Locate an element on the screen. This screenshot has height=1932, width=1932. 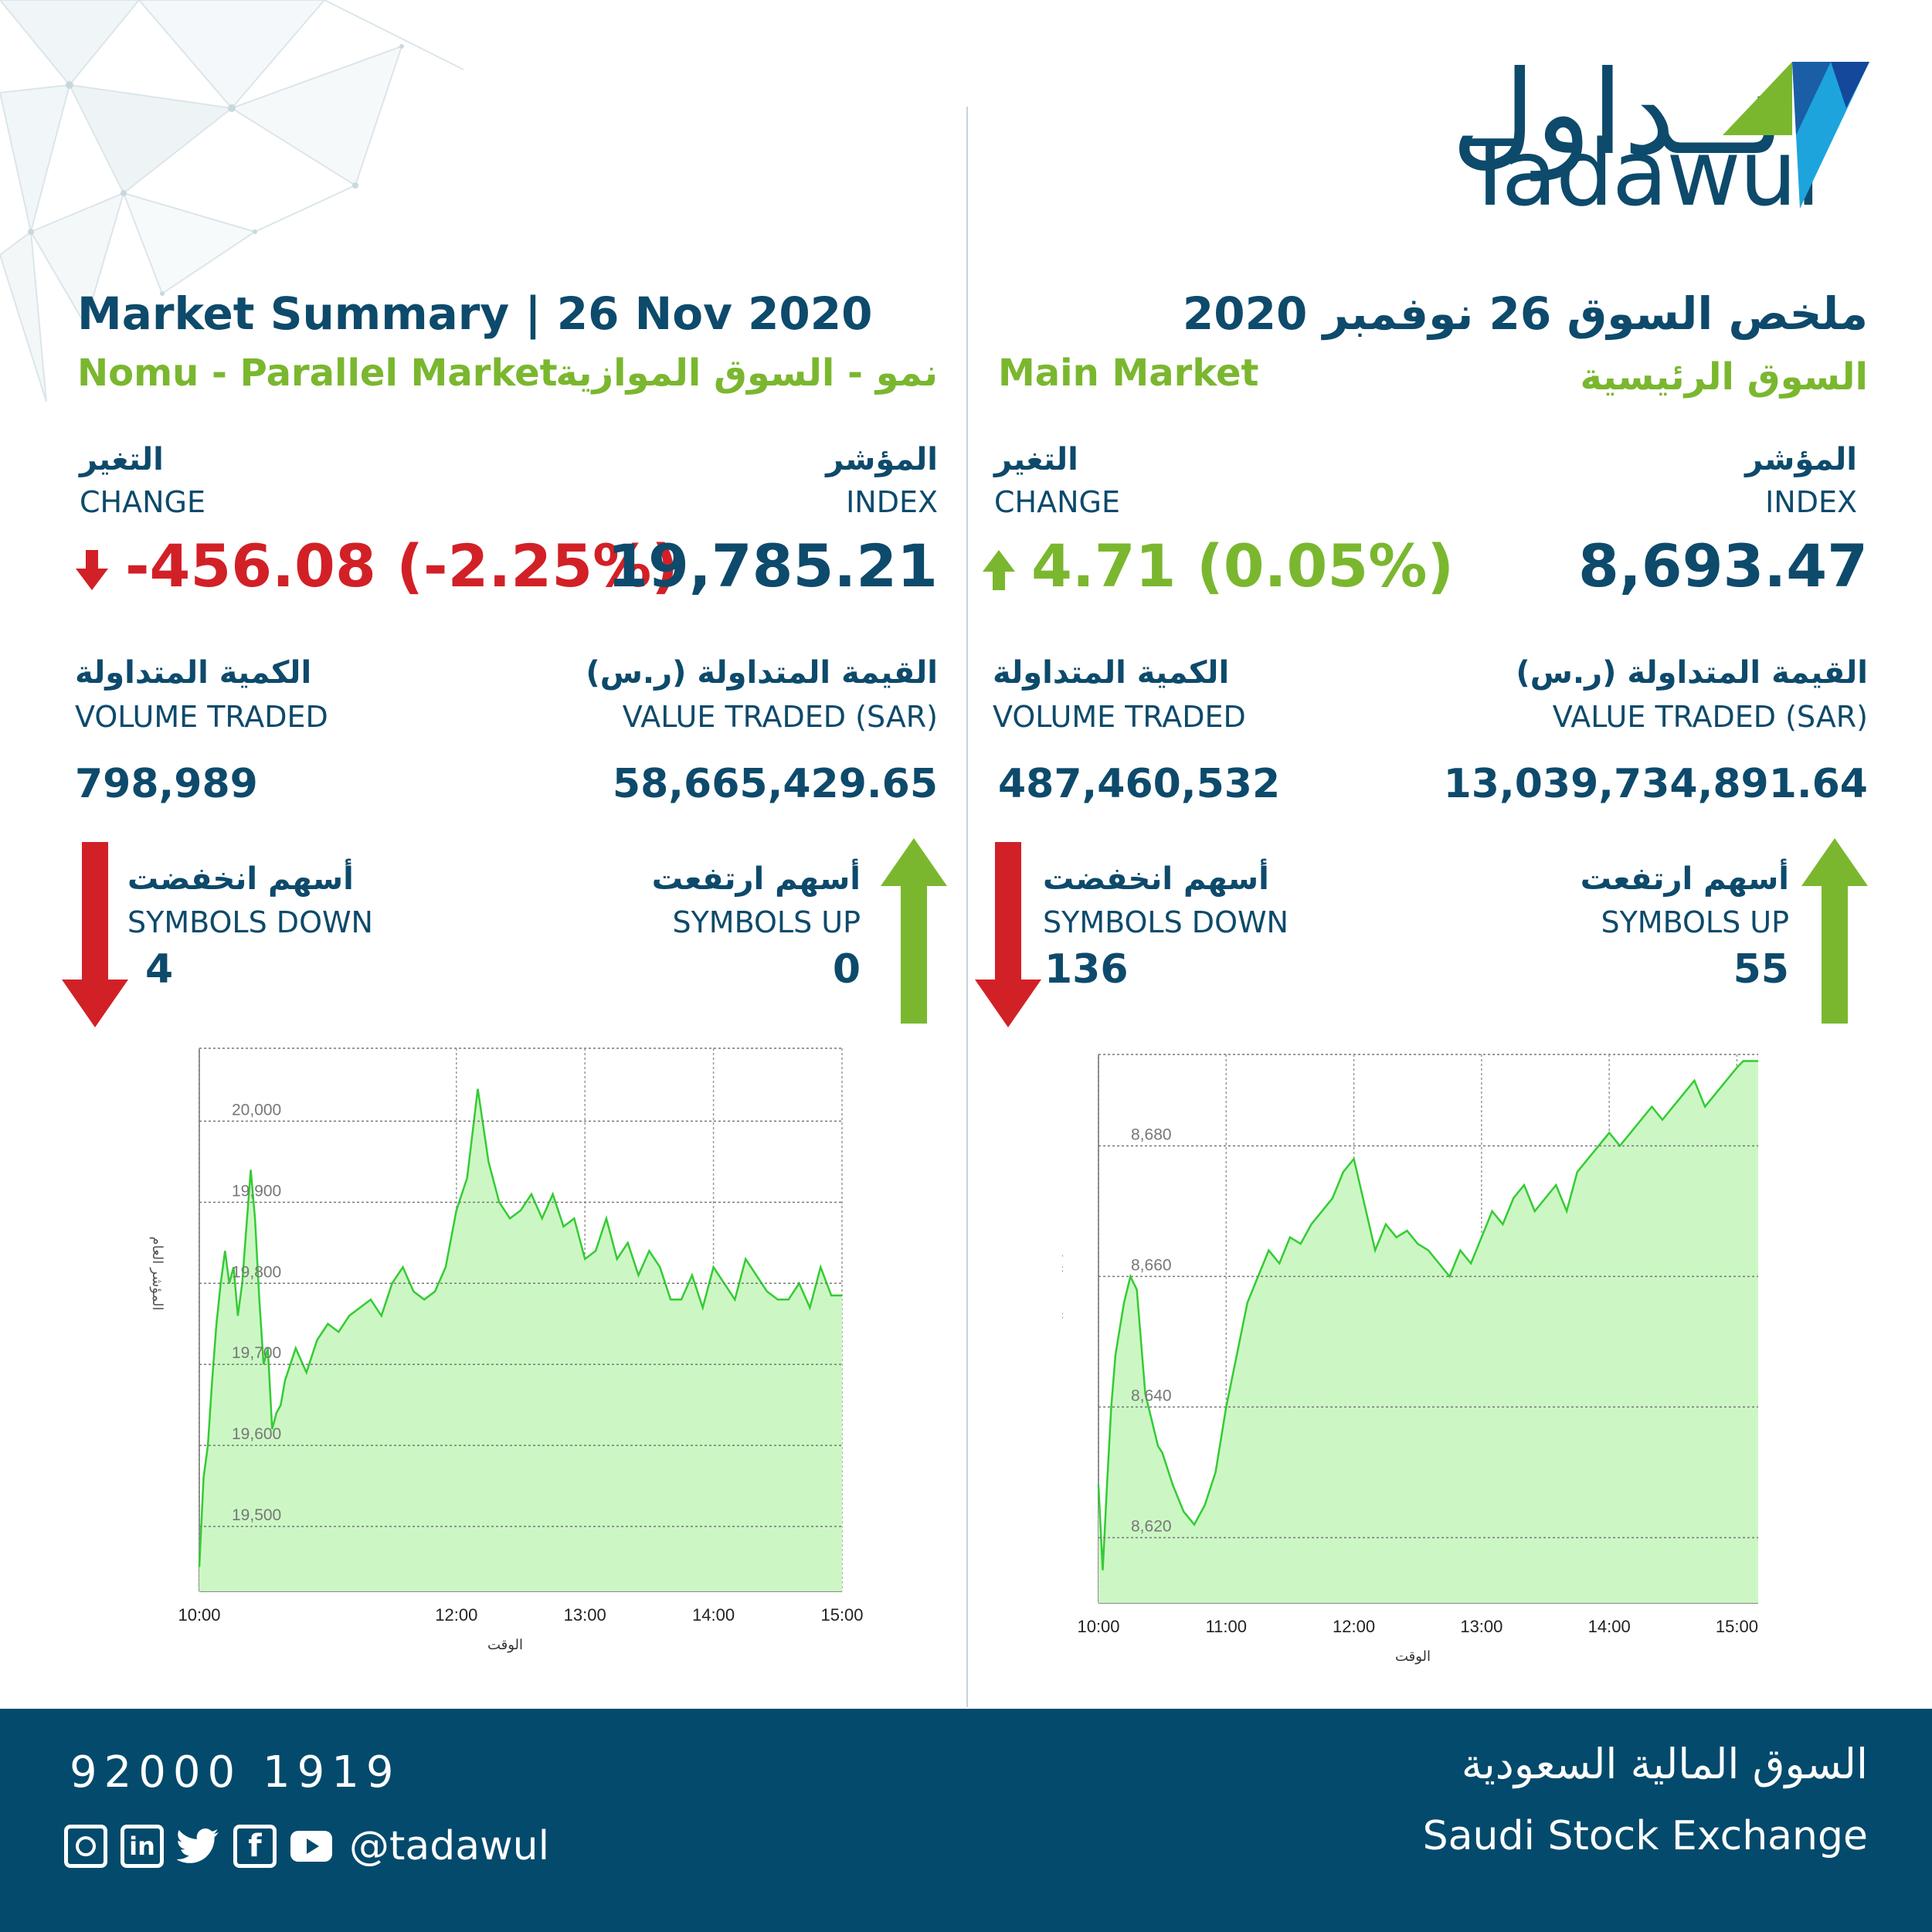
main-symbols-up-label-ar: أسهم ارتفعت is located at coordinates (1685, 879).